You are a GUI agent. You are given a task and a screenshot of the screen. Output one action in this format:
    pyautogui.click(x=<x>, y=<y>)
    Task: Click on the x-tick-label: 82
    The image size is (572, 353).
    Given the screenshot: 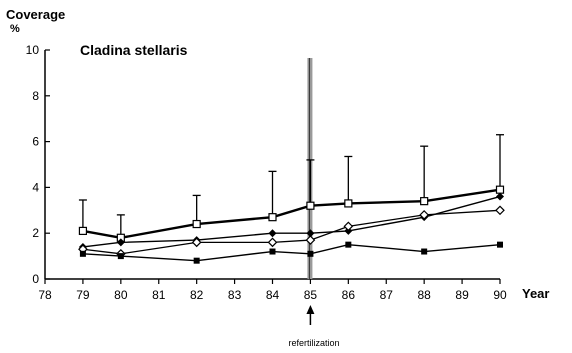 What is the action you would take?
    pyautogui.click(x=197, y=295)
    